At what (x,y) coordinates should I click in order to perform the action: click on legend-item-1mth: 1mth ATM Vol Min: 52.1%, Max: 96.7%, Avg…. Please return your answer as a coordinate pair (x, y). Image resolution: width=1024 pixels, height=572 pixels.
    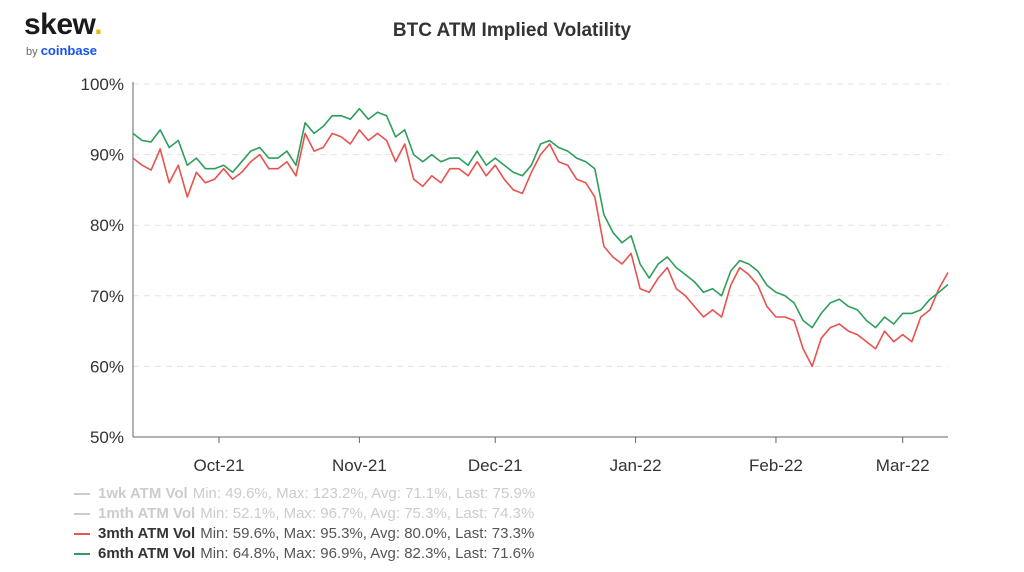
    Looking at the image, I should click on (304, 514).